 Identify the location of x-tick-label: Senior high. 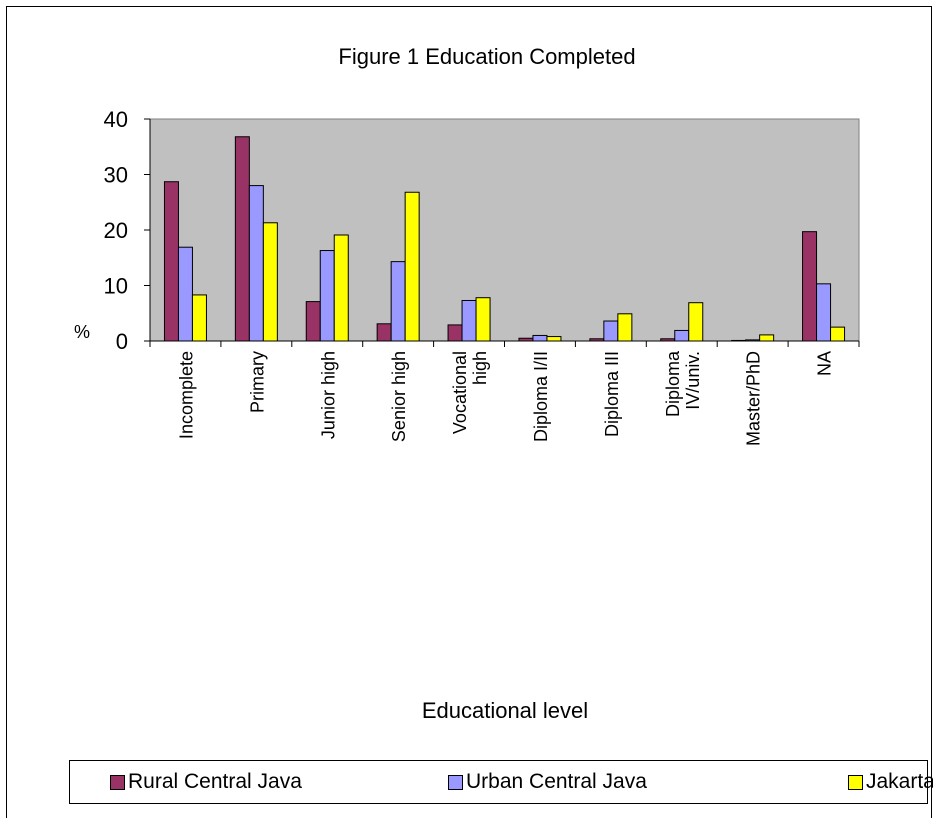
(399, 396).